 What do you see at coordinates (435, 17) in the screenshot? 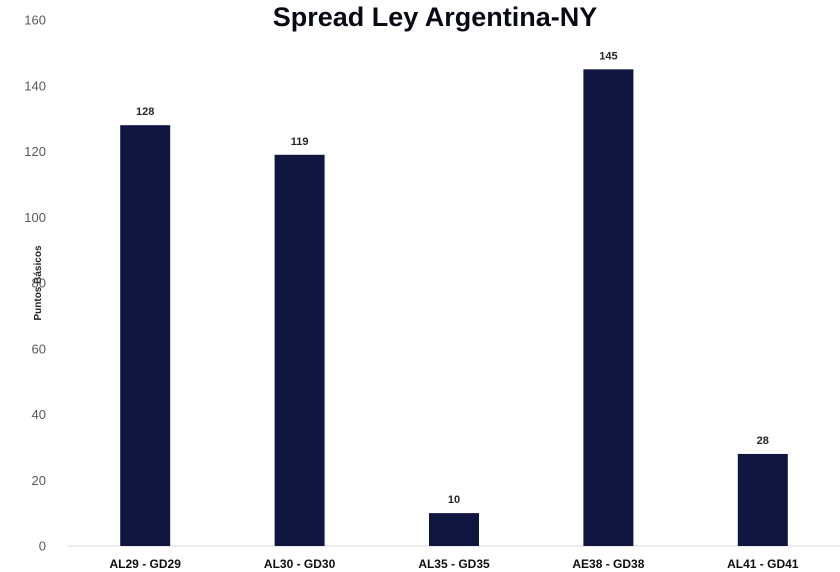
I see `chart-title: Spread Ley Argentina-NY` at bounding box center [435, 17].